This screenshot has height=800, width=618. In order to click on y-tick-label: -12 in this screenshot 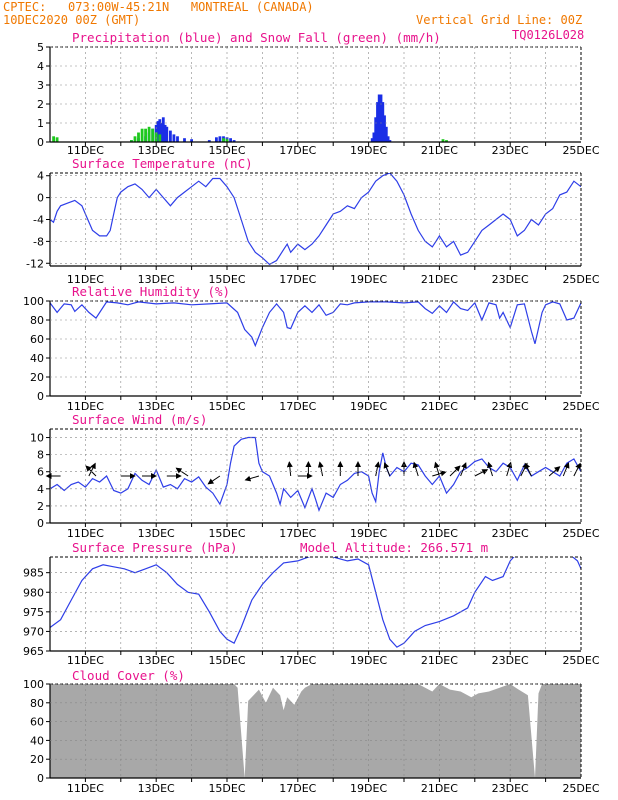, I will do `click(35, 263)`.